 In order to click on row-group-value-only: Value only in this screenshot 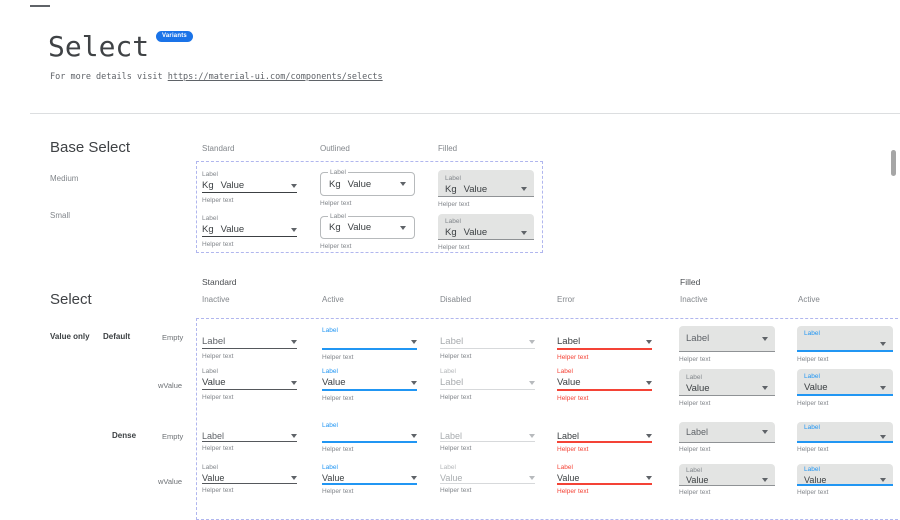, I will do `click(70, 336)`.